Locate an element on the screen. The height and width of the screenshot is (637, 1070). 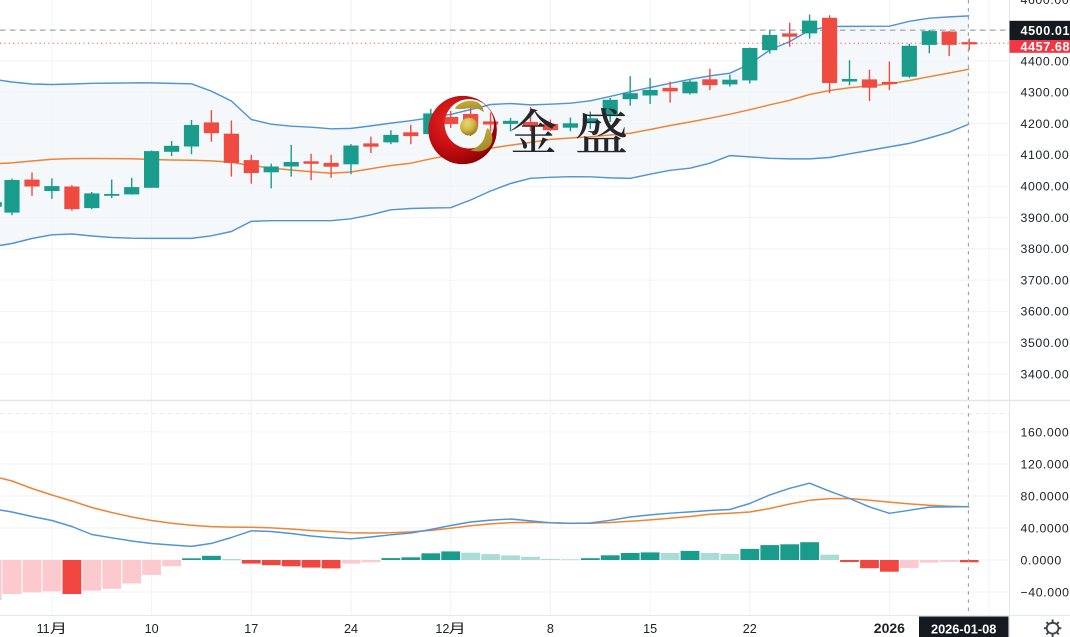
svg-text: 11 is located at coordinates (43, 629).